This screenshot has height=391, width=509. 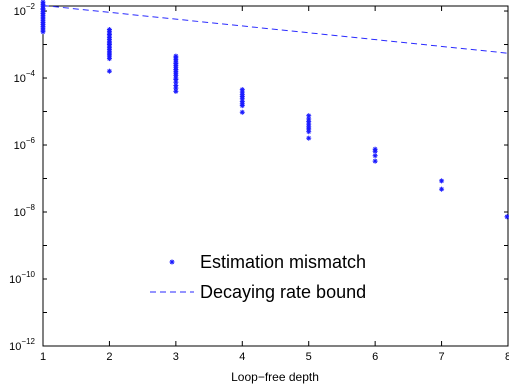 What do you see at coordinates (25, 77) in the screenshot?
I see `y-tick-label: 10⁻⁴` at bounding box center [25, 77].